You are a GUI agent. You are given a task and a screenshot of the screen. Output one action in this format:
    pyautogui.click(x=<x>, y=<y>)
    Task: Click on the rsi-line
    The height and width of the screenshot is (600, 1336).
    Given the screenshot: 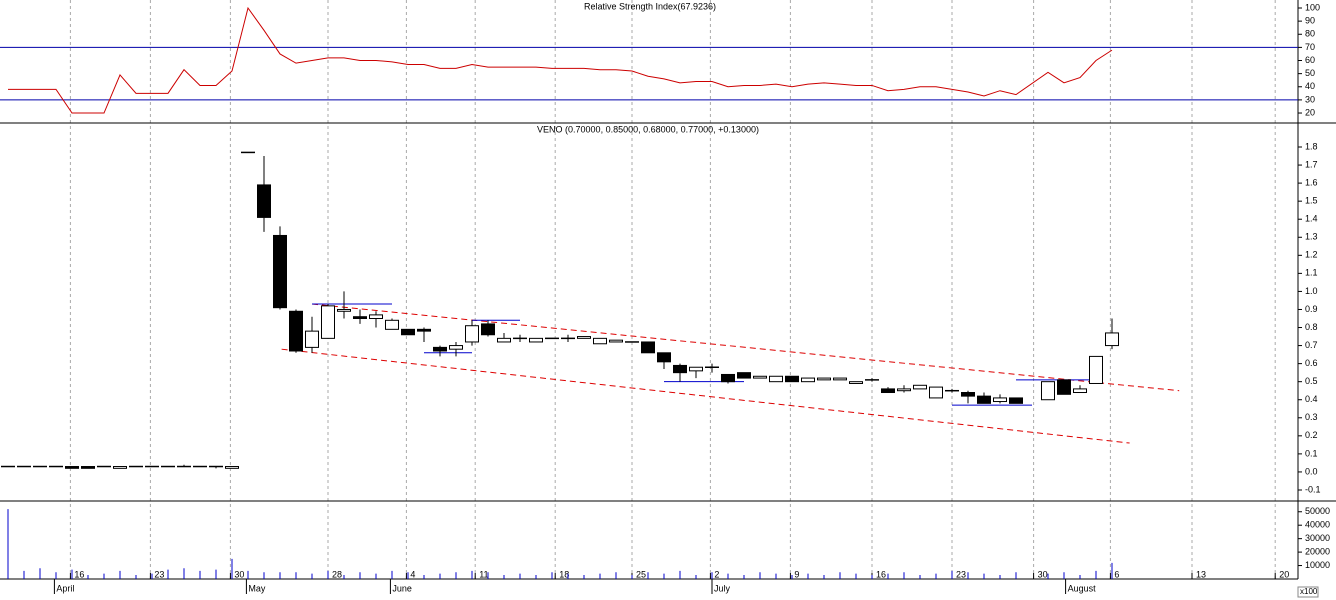 What is the action you would take?
    pyautogui.click(x=560, y=60)
    